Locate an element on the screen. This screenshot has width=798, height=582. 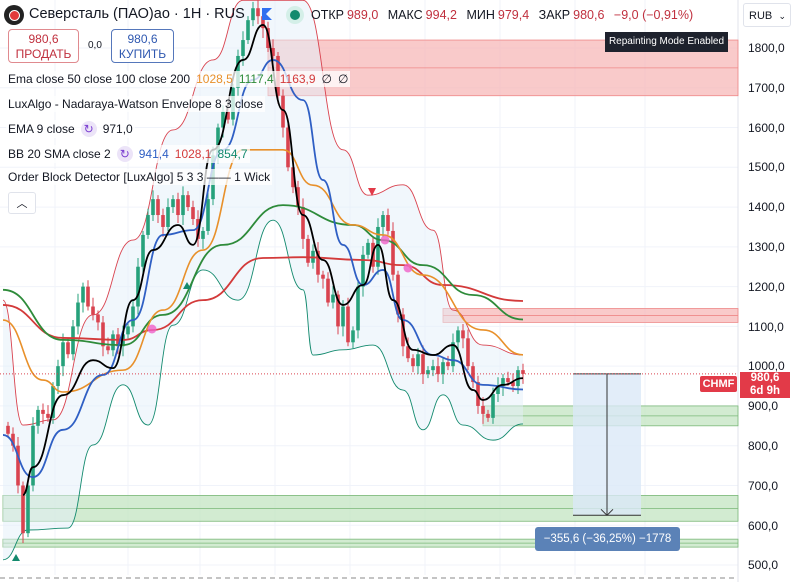
price-axis-tick: 1500,0 is located at coordinates (766, 167).